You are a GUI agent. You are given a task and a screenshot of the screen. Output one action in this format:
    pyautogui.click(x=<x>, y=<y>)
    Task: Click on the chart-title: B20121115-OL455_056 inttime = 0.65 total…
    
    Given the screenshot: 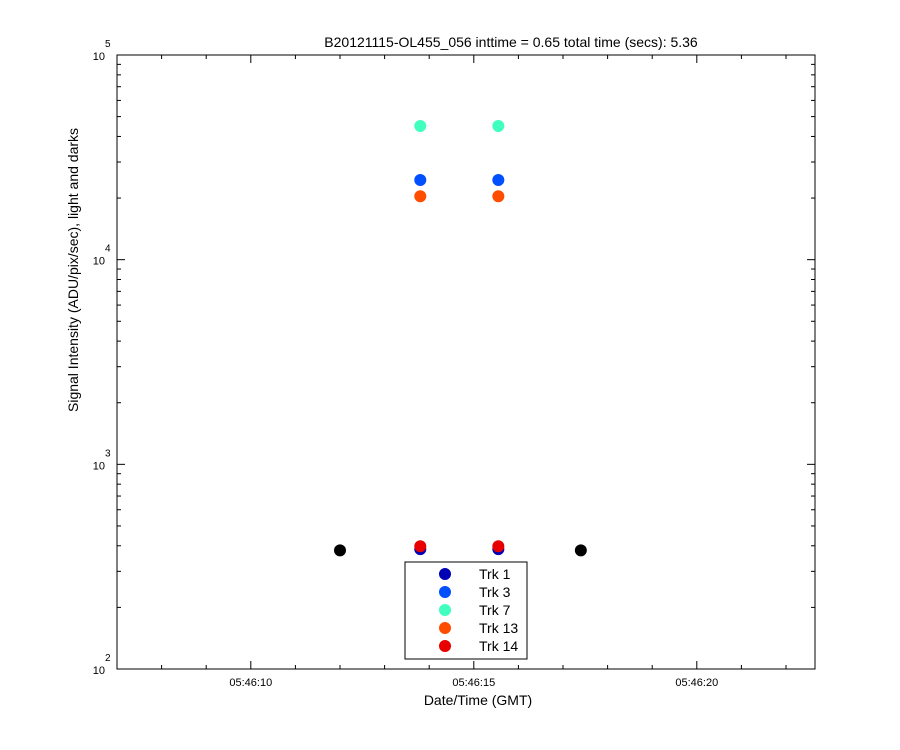 What is the action you would take?
    pyautogui.click(x=511, y=42)
    